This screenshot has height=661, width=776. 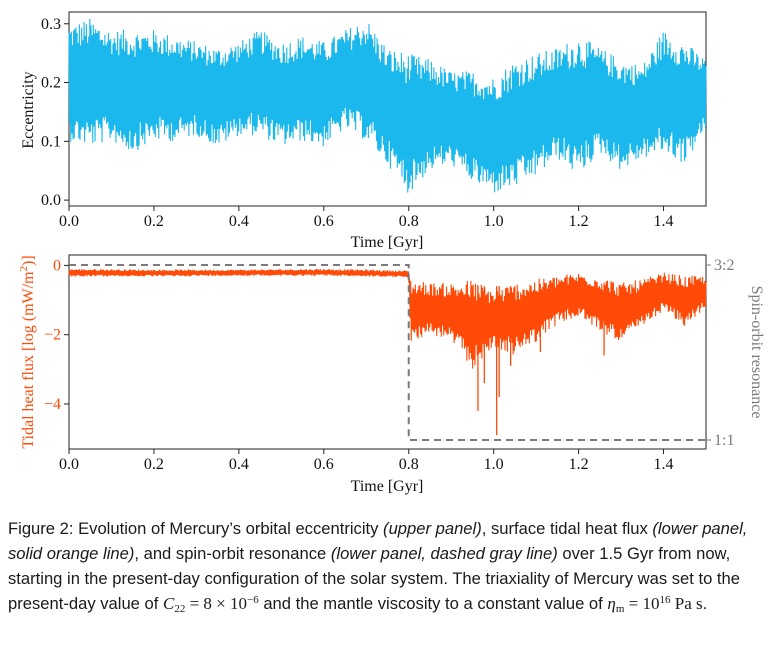 I want to click on lower-x-axis-label: Time [Gyr], so click(x=387, y=486).